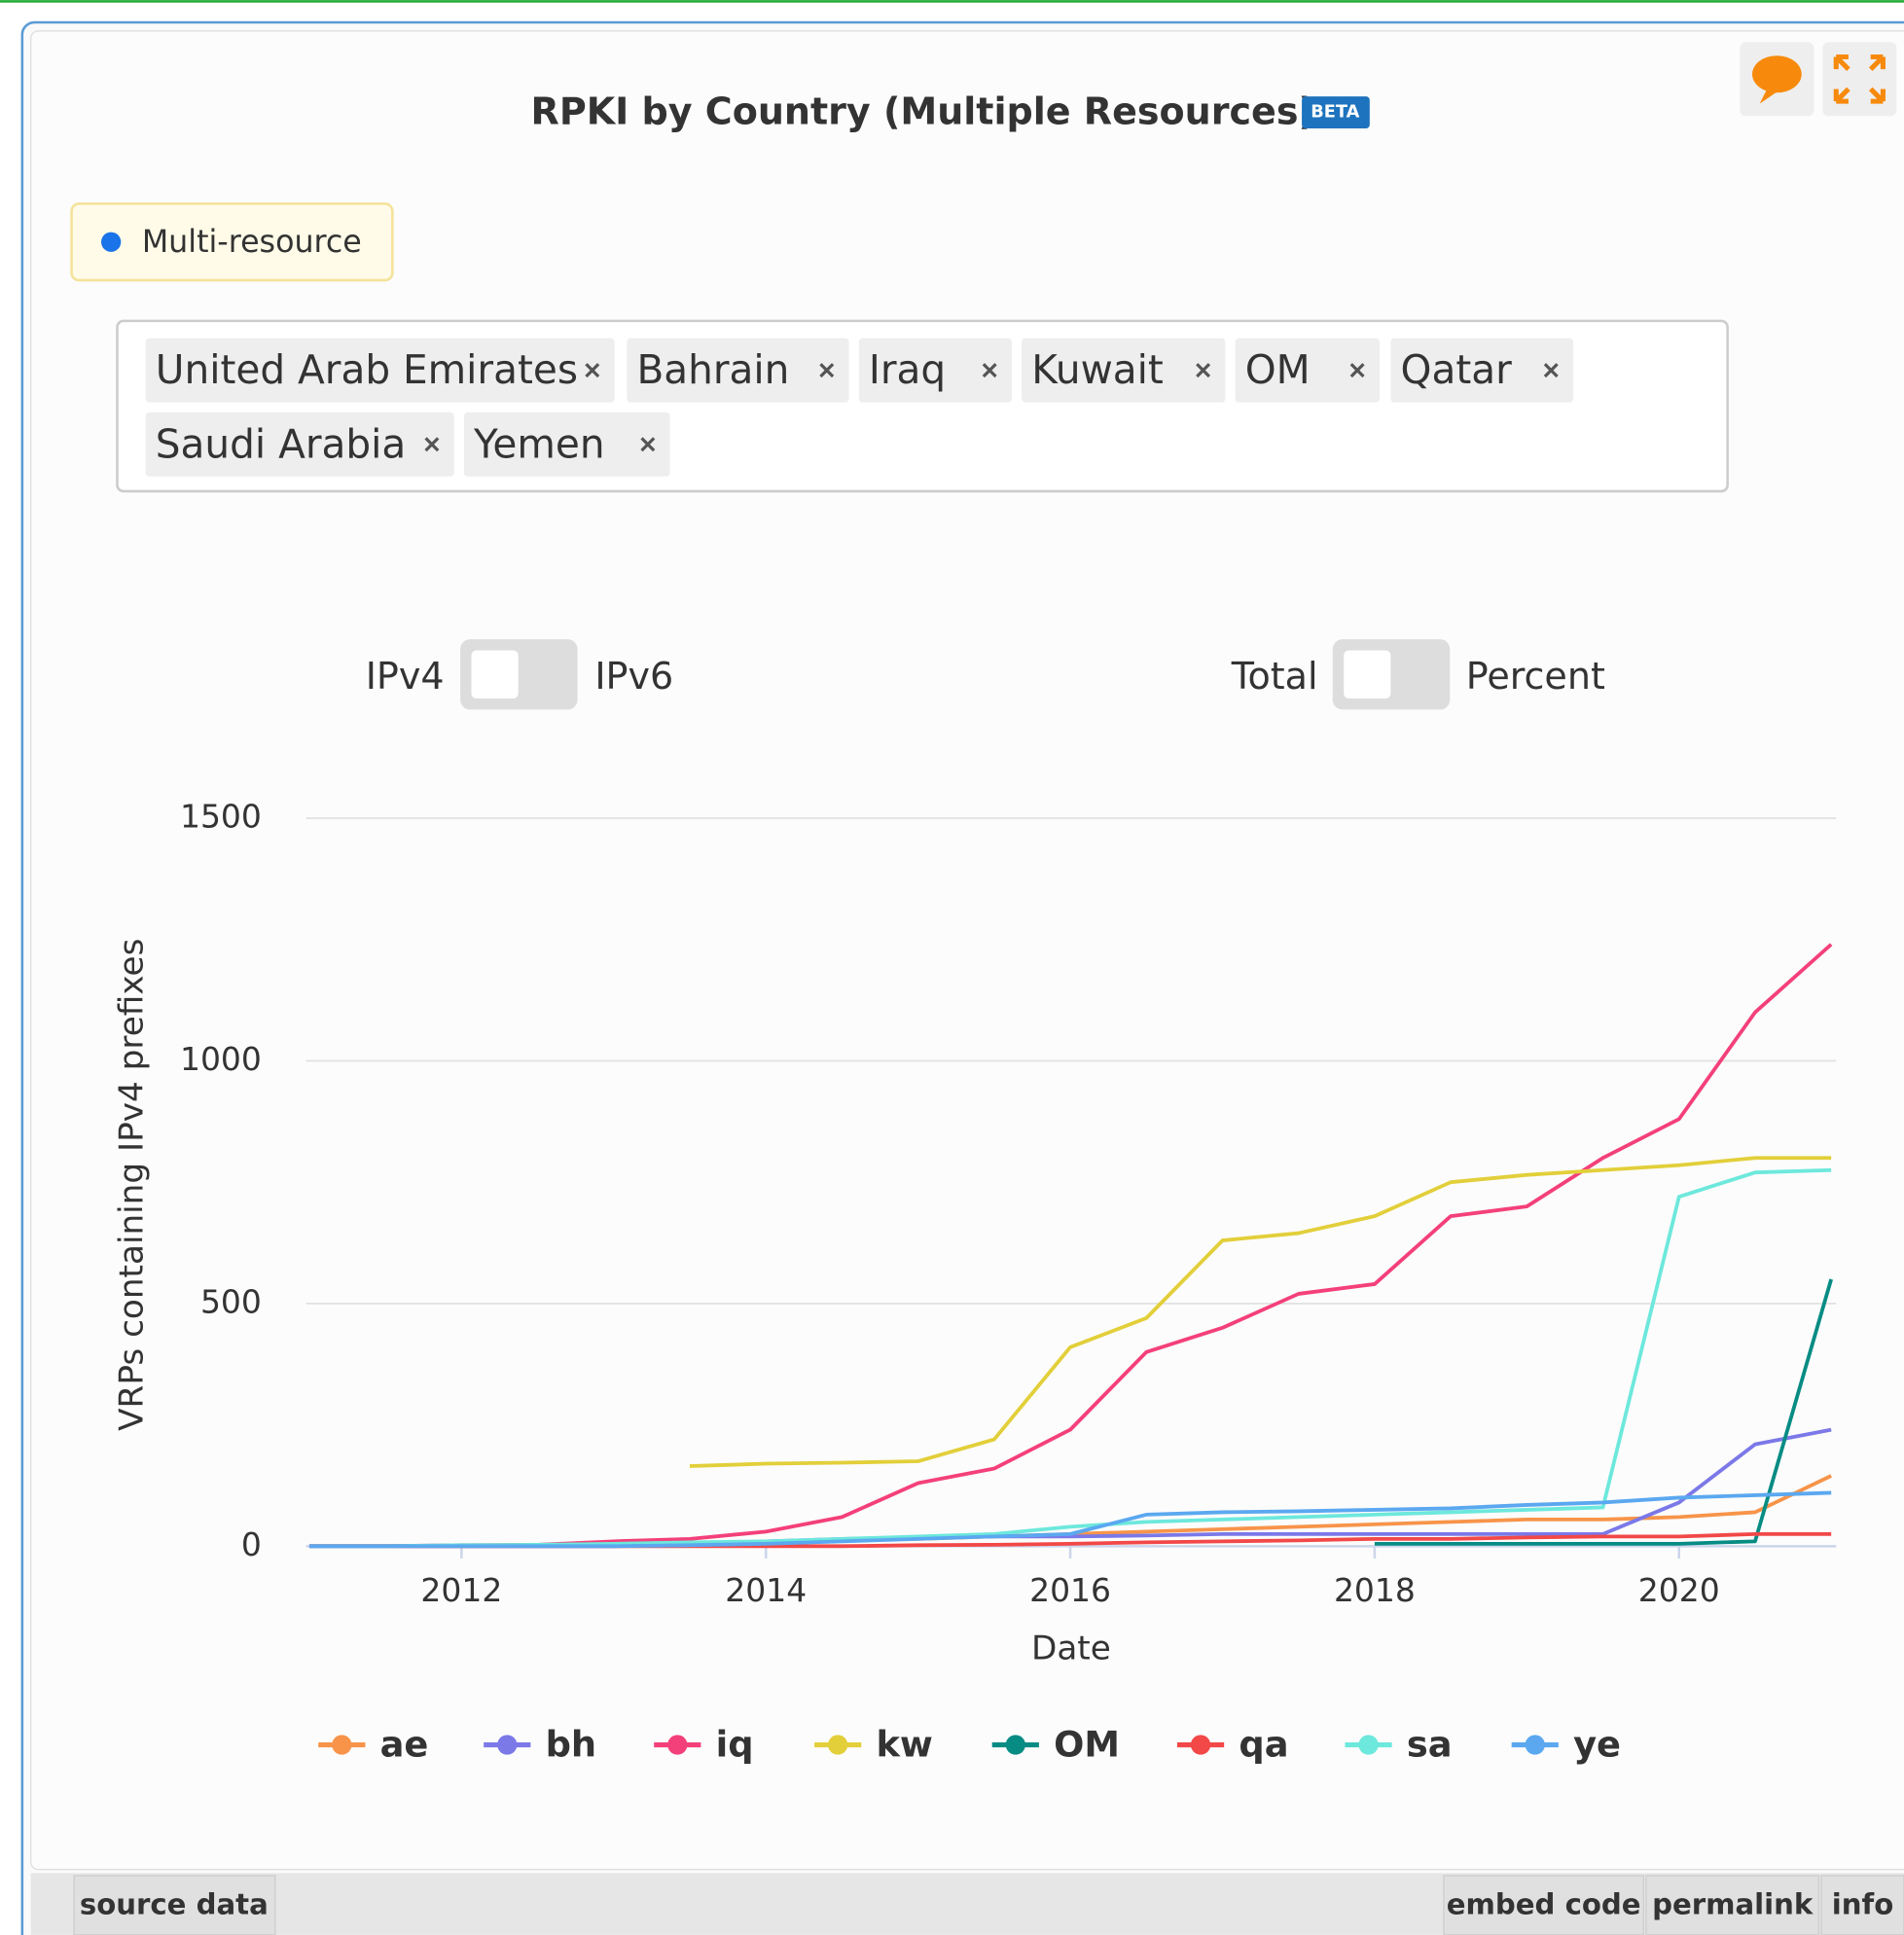  I want to click on beta-badge, so click(1336, 112).